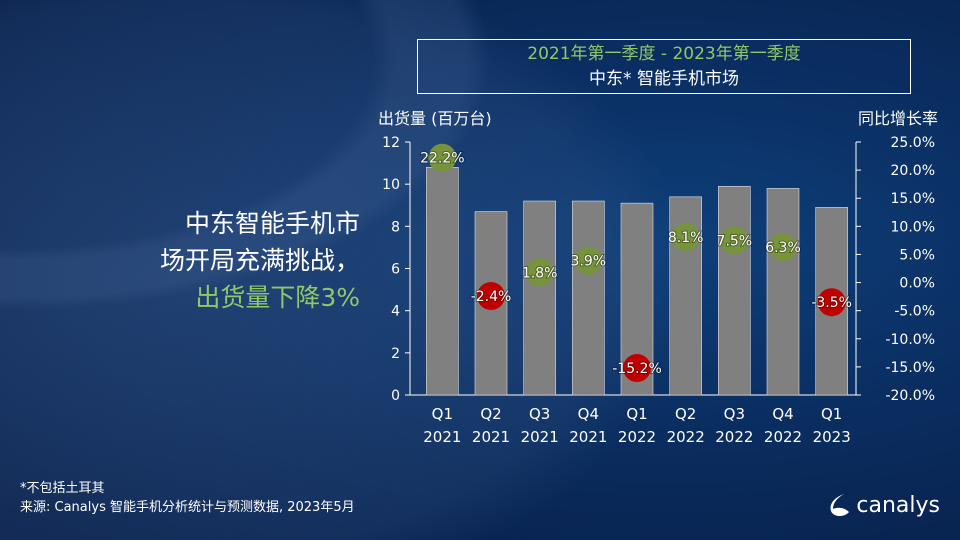 The image size is (960, 540). Describe the element at coordinates (272, 223) in the screenshot. I see `headline-line: 中东智能手机市` at that location.